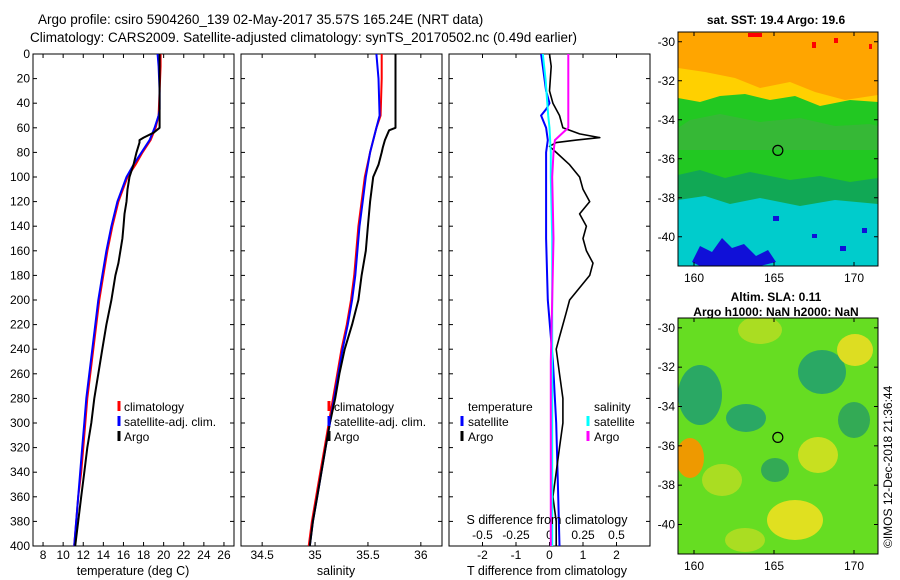 Image resolution: width=900 pixels, height=580 pixels. What do you see at coordinates (482, 535) in the screenshot?
I see `difference-x2tick-label: -0.5` at bounding box center [482, 535].